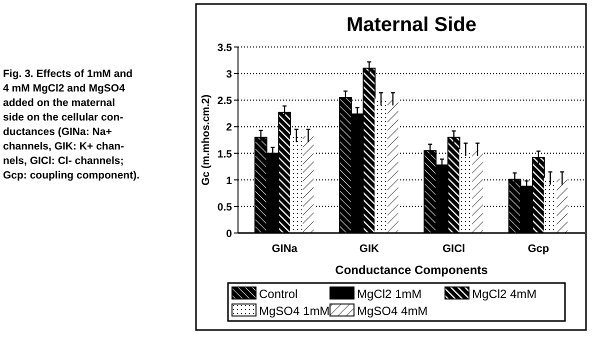  Describe the element at coordinates (224, 101) in the screenshot. I see `y-tick-label: 2.5` at that location.